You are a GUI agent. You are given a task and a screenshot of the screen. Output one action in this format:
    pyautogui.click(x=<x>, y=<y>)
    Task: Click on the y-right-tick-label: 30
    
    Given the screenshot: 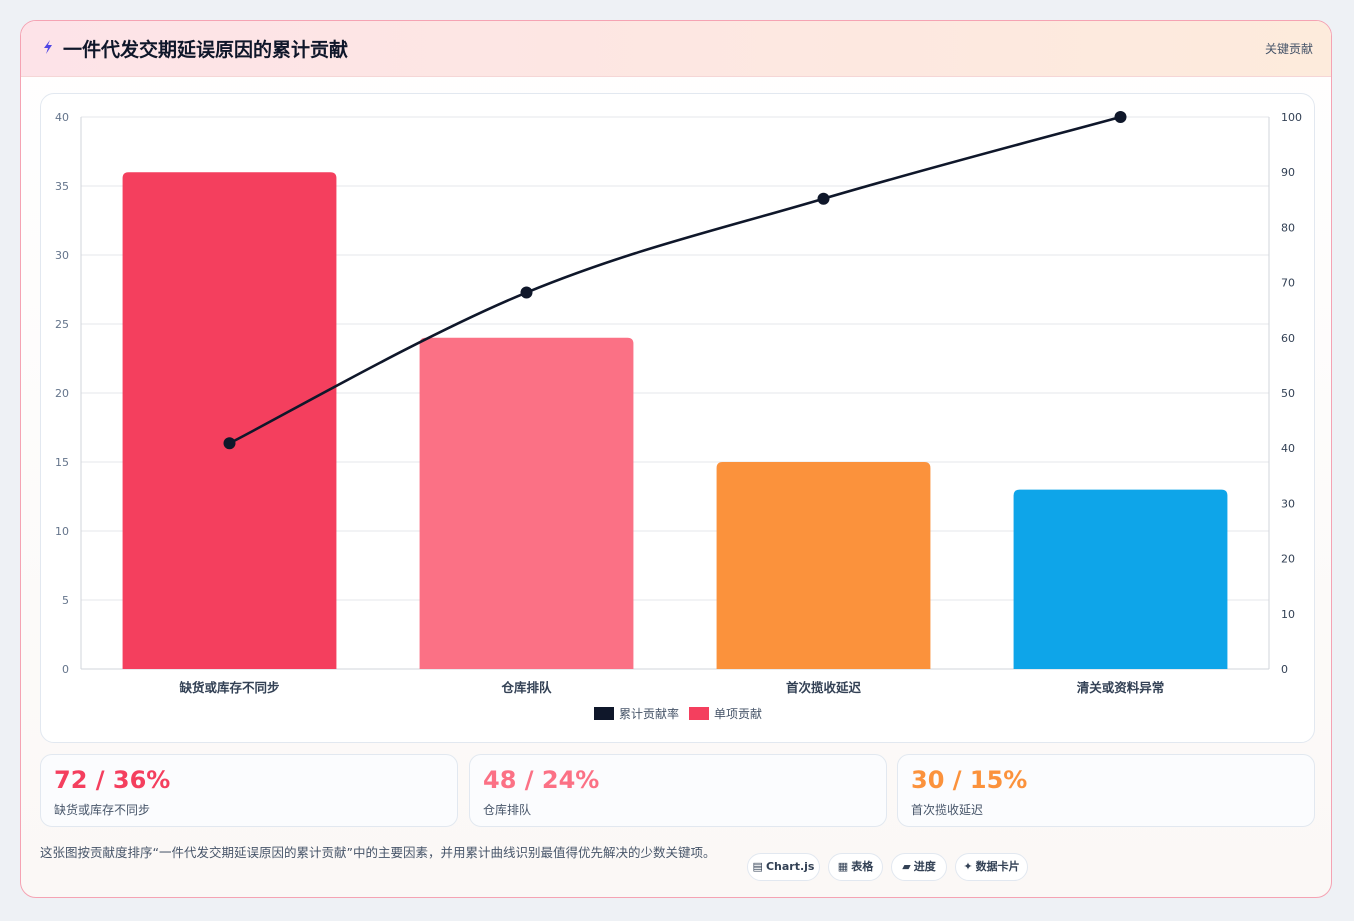 What is the action you would take?
    pyautogui.click(x=1288, y=503)
    